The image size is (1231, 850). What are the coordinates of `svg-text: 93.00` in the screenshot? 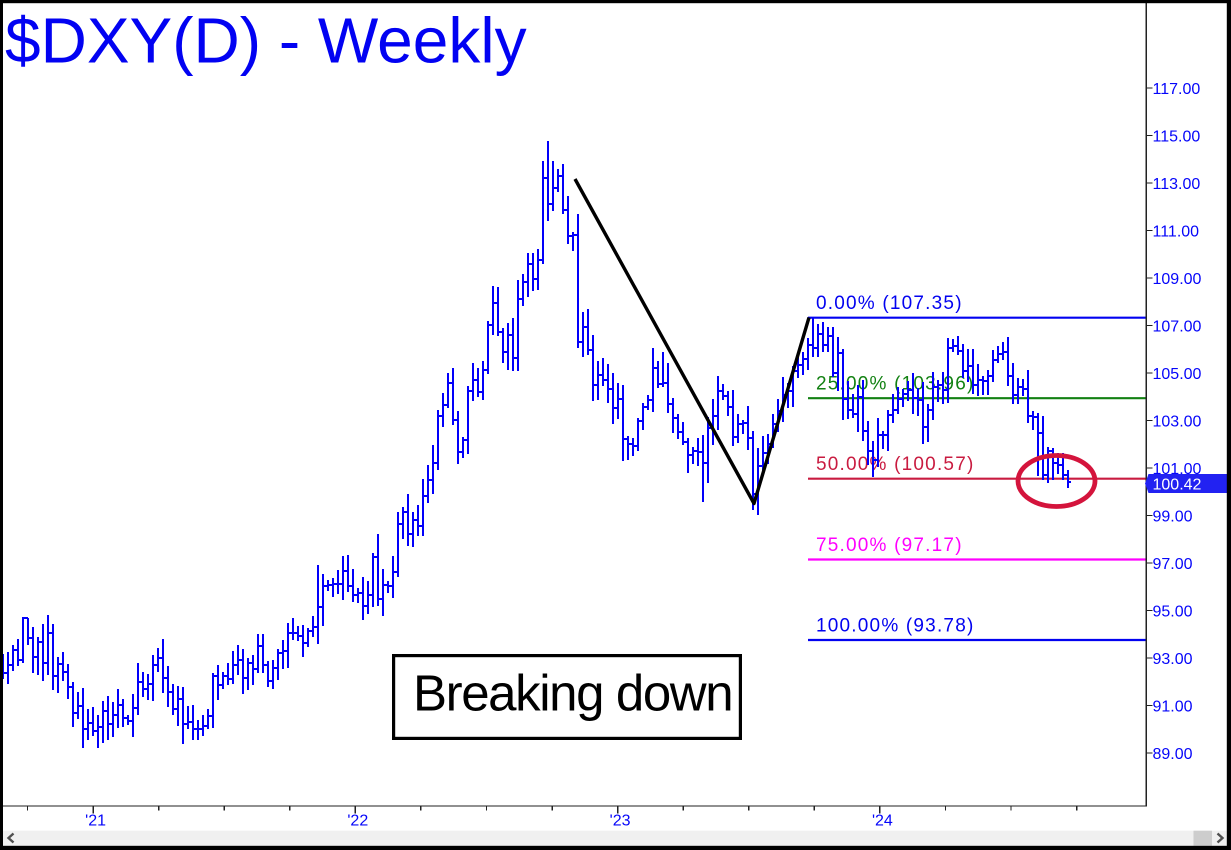 It's located at (1173, 659).